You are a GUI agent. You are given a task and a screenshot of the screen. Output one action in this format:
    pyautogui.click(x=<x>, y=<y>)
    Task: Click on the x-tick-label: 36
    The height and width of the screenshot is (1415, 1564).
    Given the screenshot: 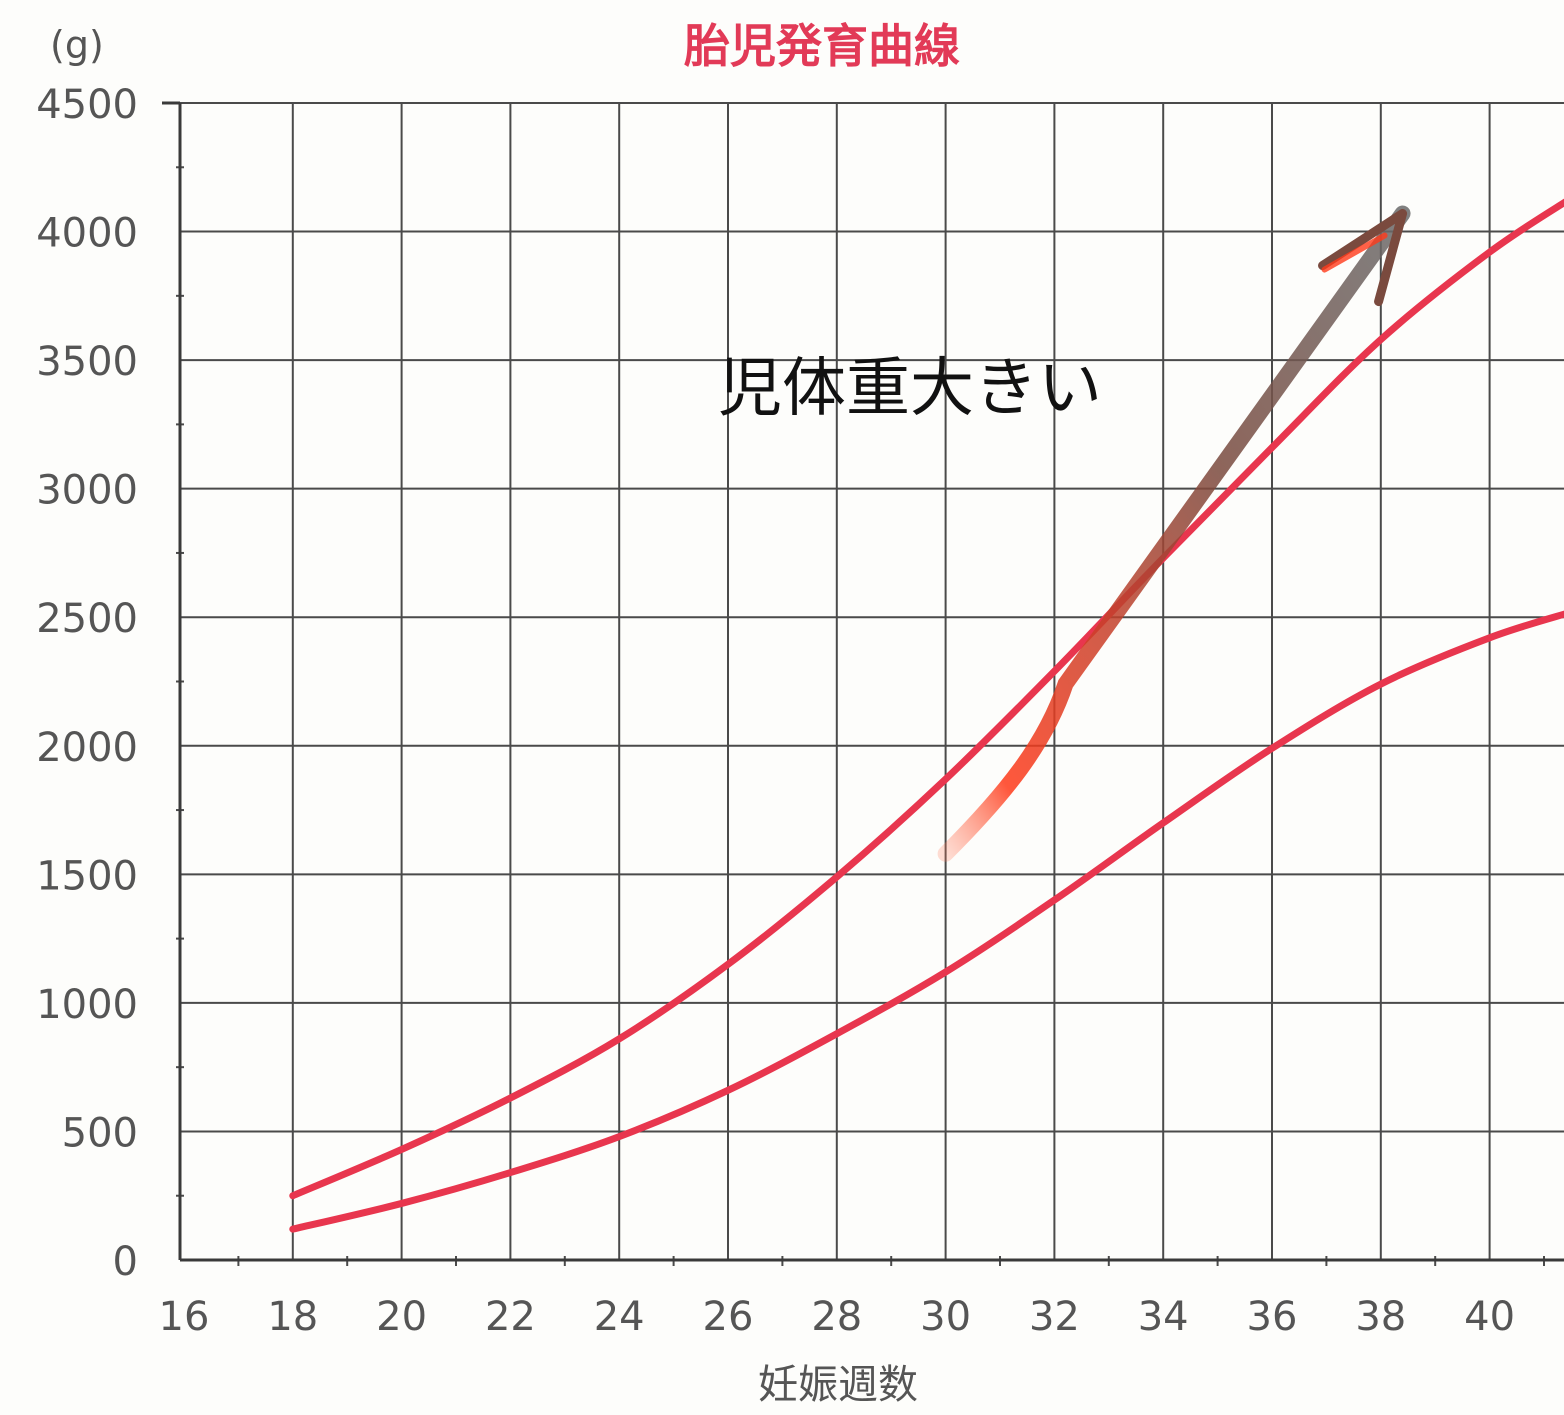 What is the action you would take?
    pyautogui.click(x=1272, y=1317)
    